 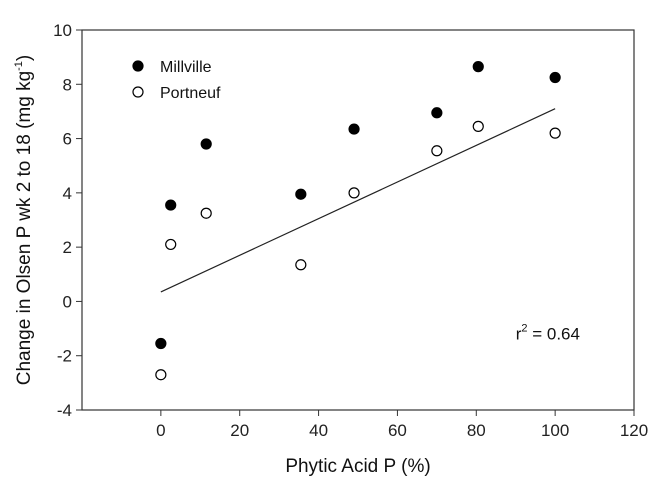 What do you see at coordinates (67, 193) in the screenshot?
I see `y-tick-label: 4` at bounding box center [67, 193].